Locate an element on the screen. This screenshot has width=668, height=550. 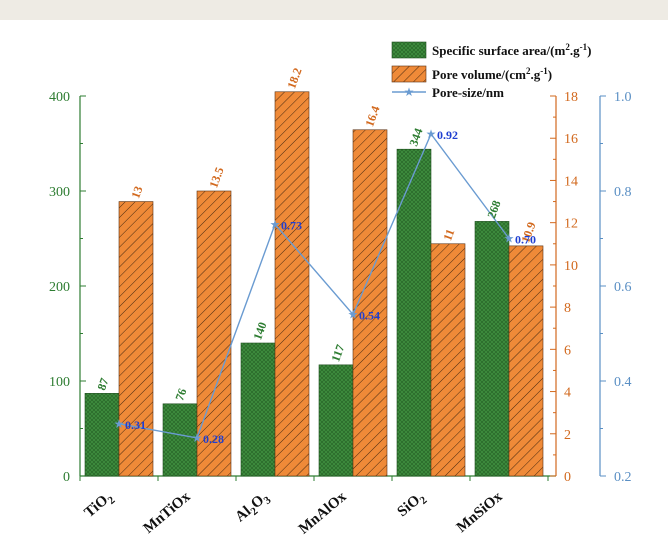
middle-axis-tick-label: 2 is located at coordinates (567, 435).